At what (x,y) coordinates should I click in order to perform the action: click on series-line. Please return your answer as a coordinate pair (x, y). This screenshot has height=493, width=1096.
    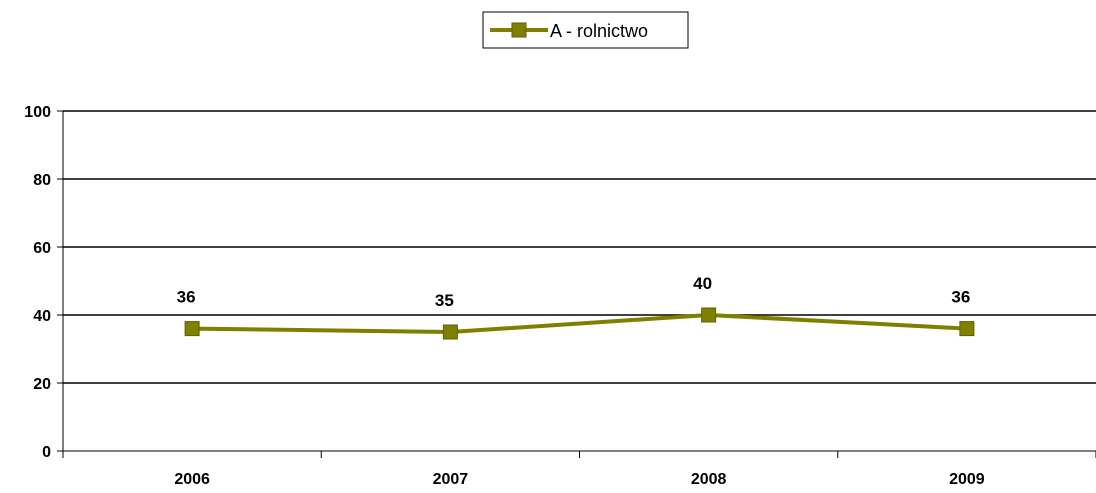
    Looking at the image, I should click on (579, 323).